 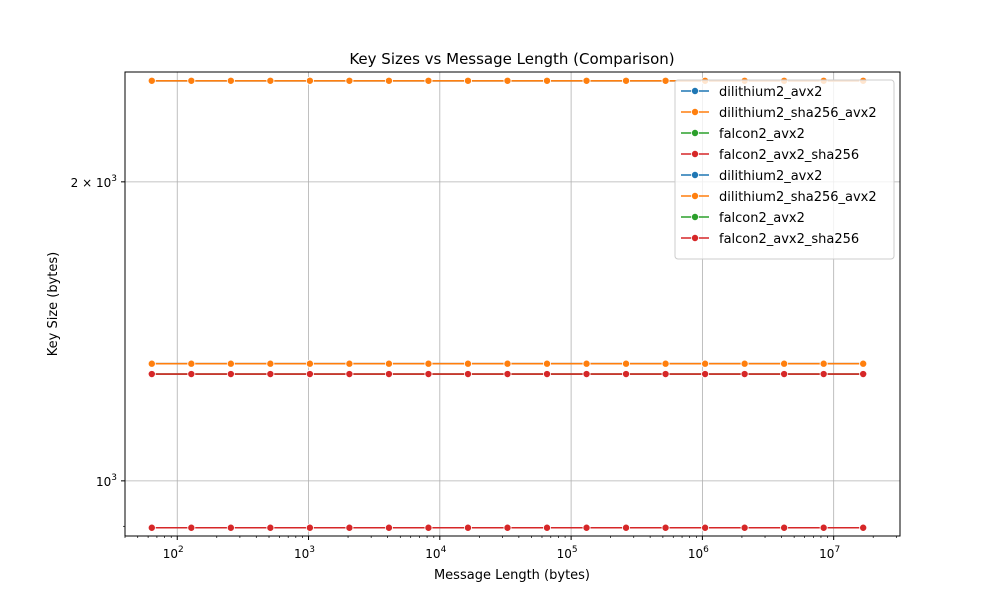 I want to click on legend-box, so click(x=784, y=169).